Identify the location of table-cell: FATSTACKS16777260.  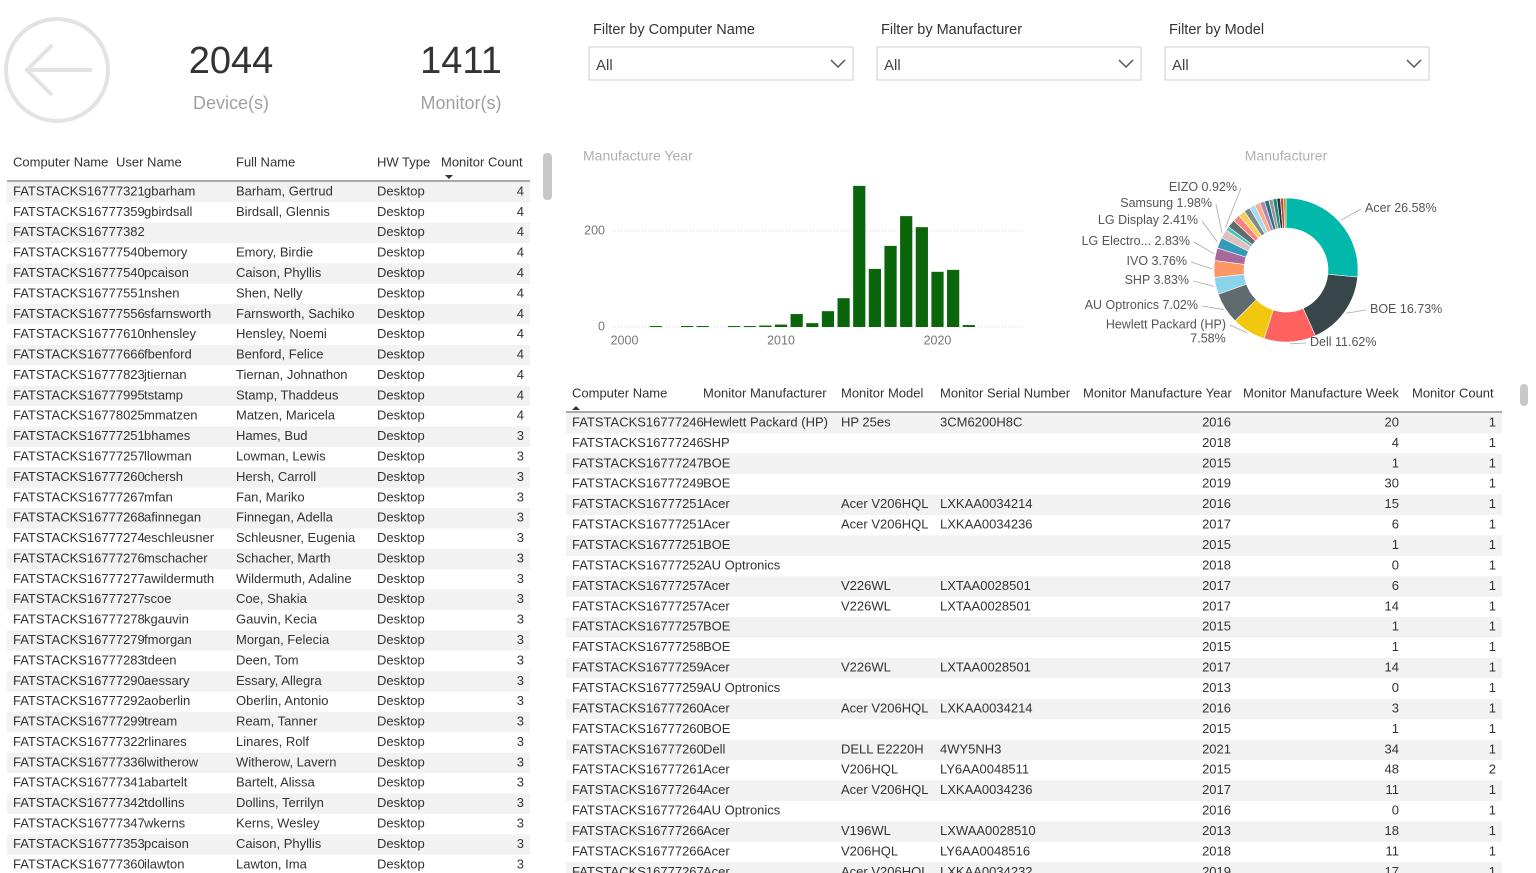
(79, 476).